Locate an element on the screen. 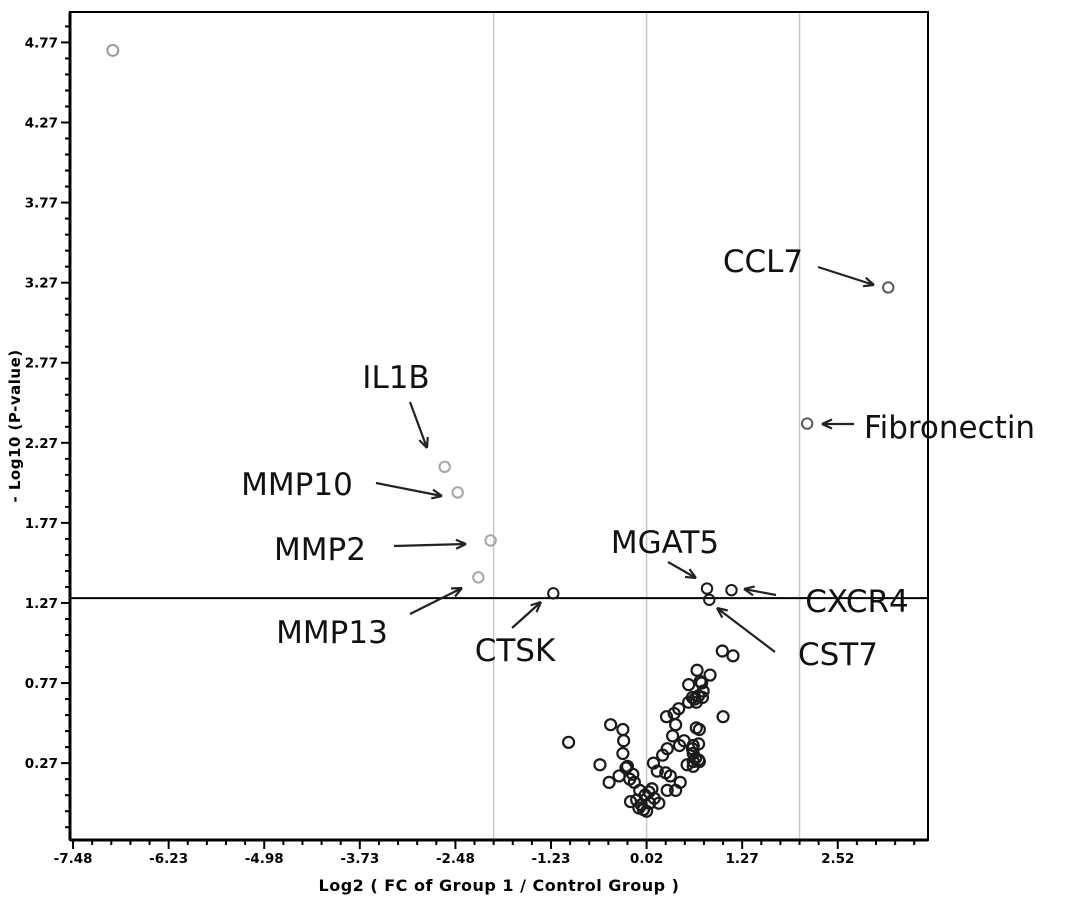 This screenshot has height=919, width=1087. x-tick-label: -7.48 is located at coordinates (73, 859).